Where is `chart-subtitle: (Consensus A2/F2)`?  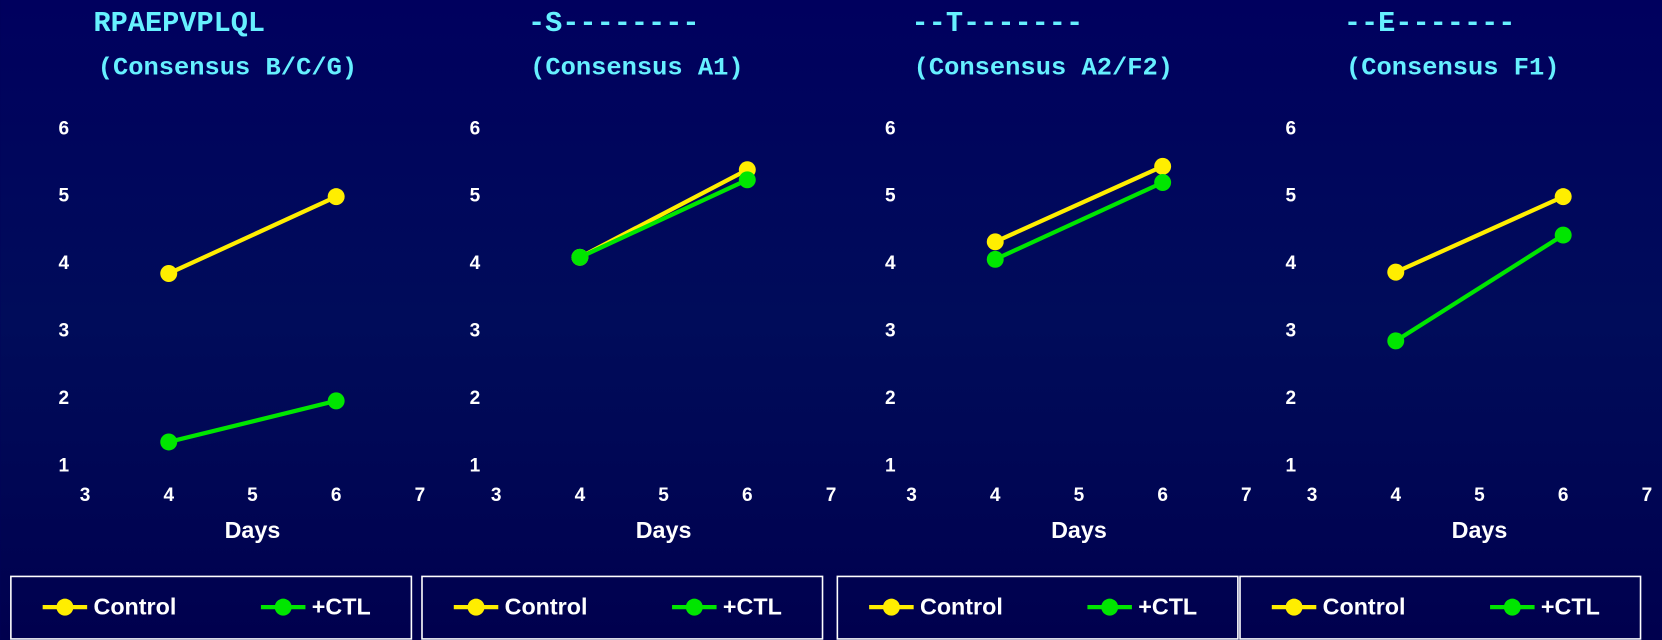
chart-subtitle: (Consensus A2/F2) is located at coordinates (1043, 68).